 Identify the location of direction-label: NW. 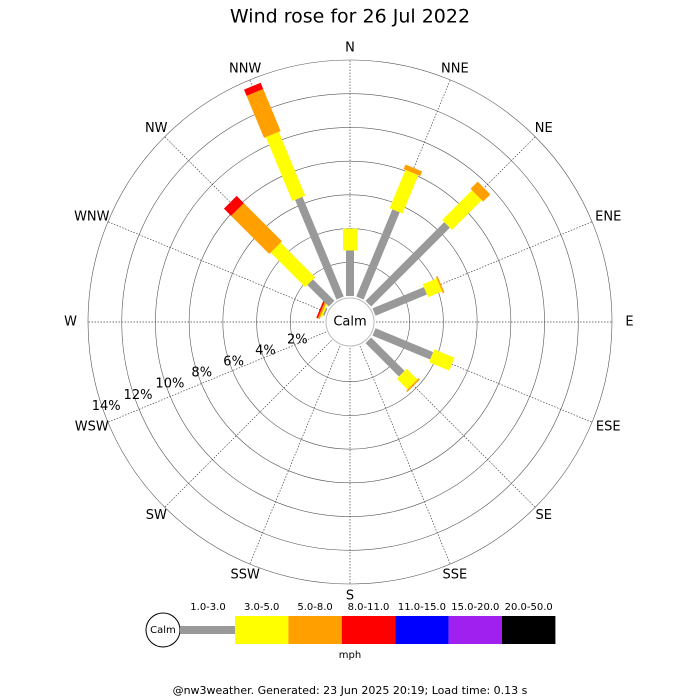
(156, 128).